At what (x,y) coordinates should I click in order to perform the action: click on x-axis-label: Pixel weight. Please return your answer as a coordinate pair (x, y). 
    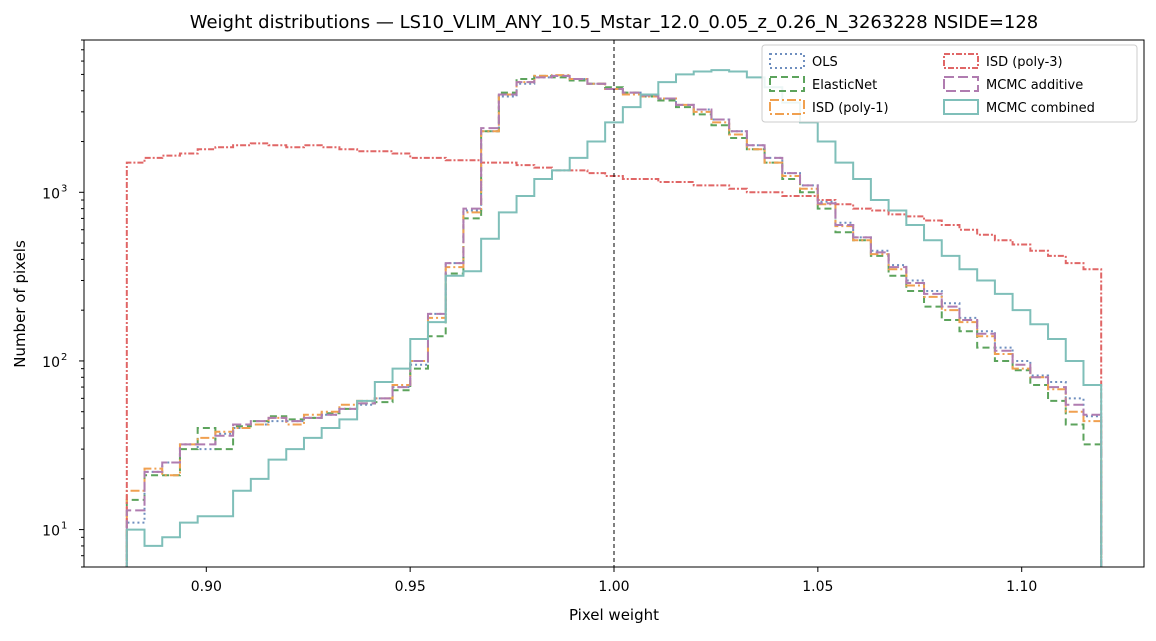
    Looking at the image, I should click on (614, 615).